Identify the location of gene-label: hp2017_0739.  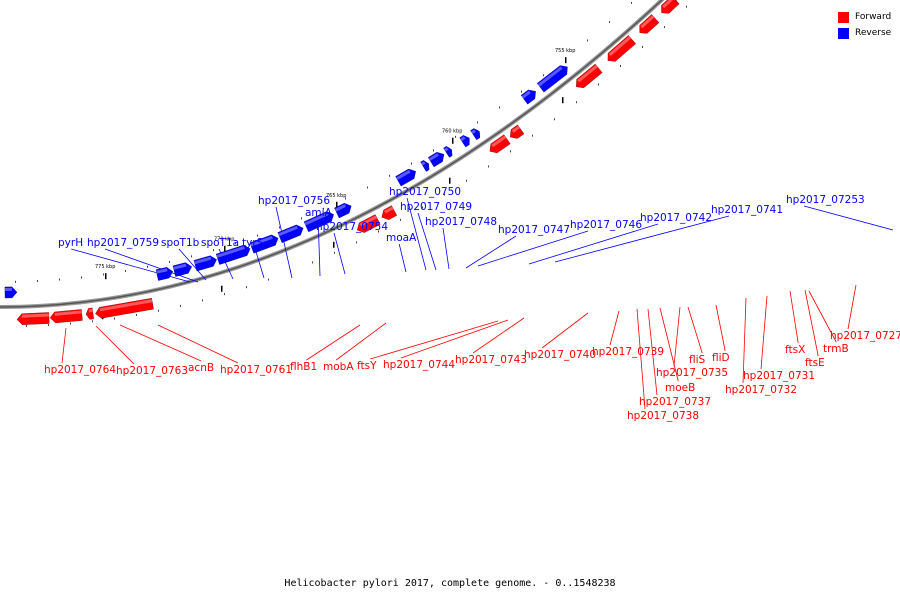
(628, 352).